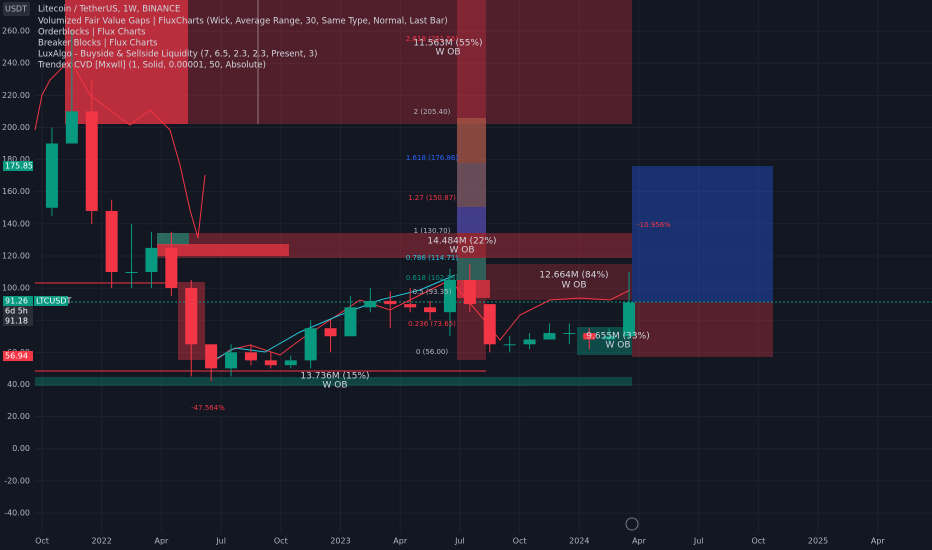 This screenshot has width=932, height=550. What do you see at coordinates (432, 198) in the screenshot?
I see `fib-label: 1.27 (150.87)` at bounding box center [432, 198].